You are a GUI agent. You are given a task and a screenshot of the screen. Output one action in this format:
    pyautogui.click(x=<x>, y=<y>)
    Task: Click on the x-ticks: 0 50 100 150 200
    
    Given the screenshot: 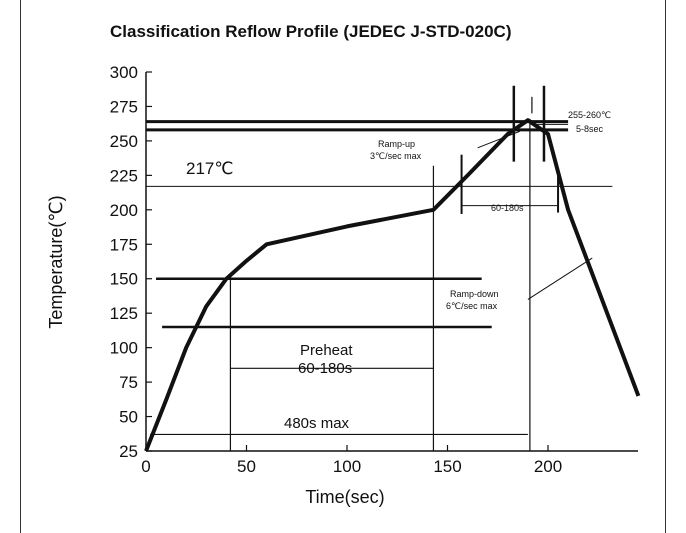 What is the action you would take?
    pyautogui.click(x=351, y=460)
    